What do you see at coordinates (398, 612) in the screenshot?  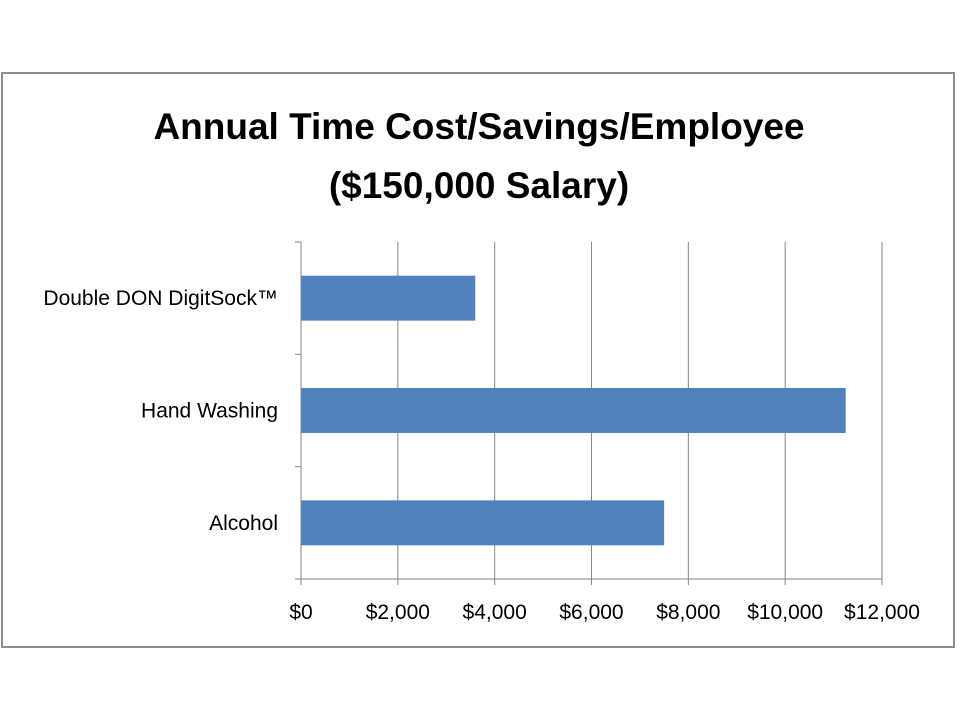 I see `x-tick-label: $2,000` at bounding box center [398, 612].